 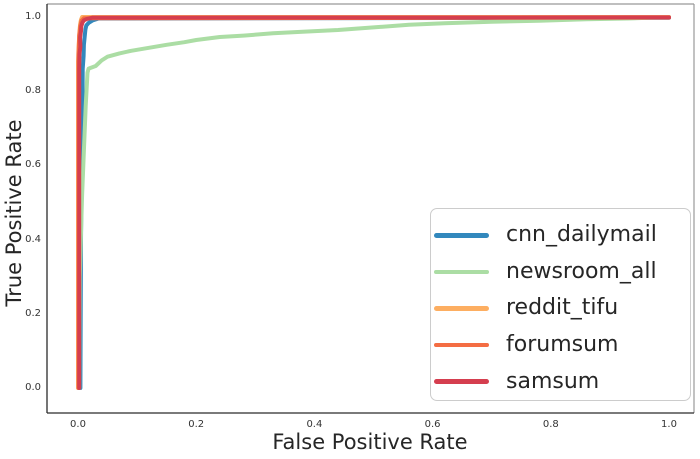 I want to click on legend-swatch-newsroom_all, so click(x=461, y=272).